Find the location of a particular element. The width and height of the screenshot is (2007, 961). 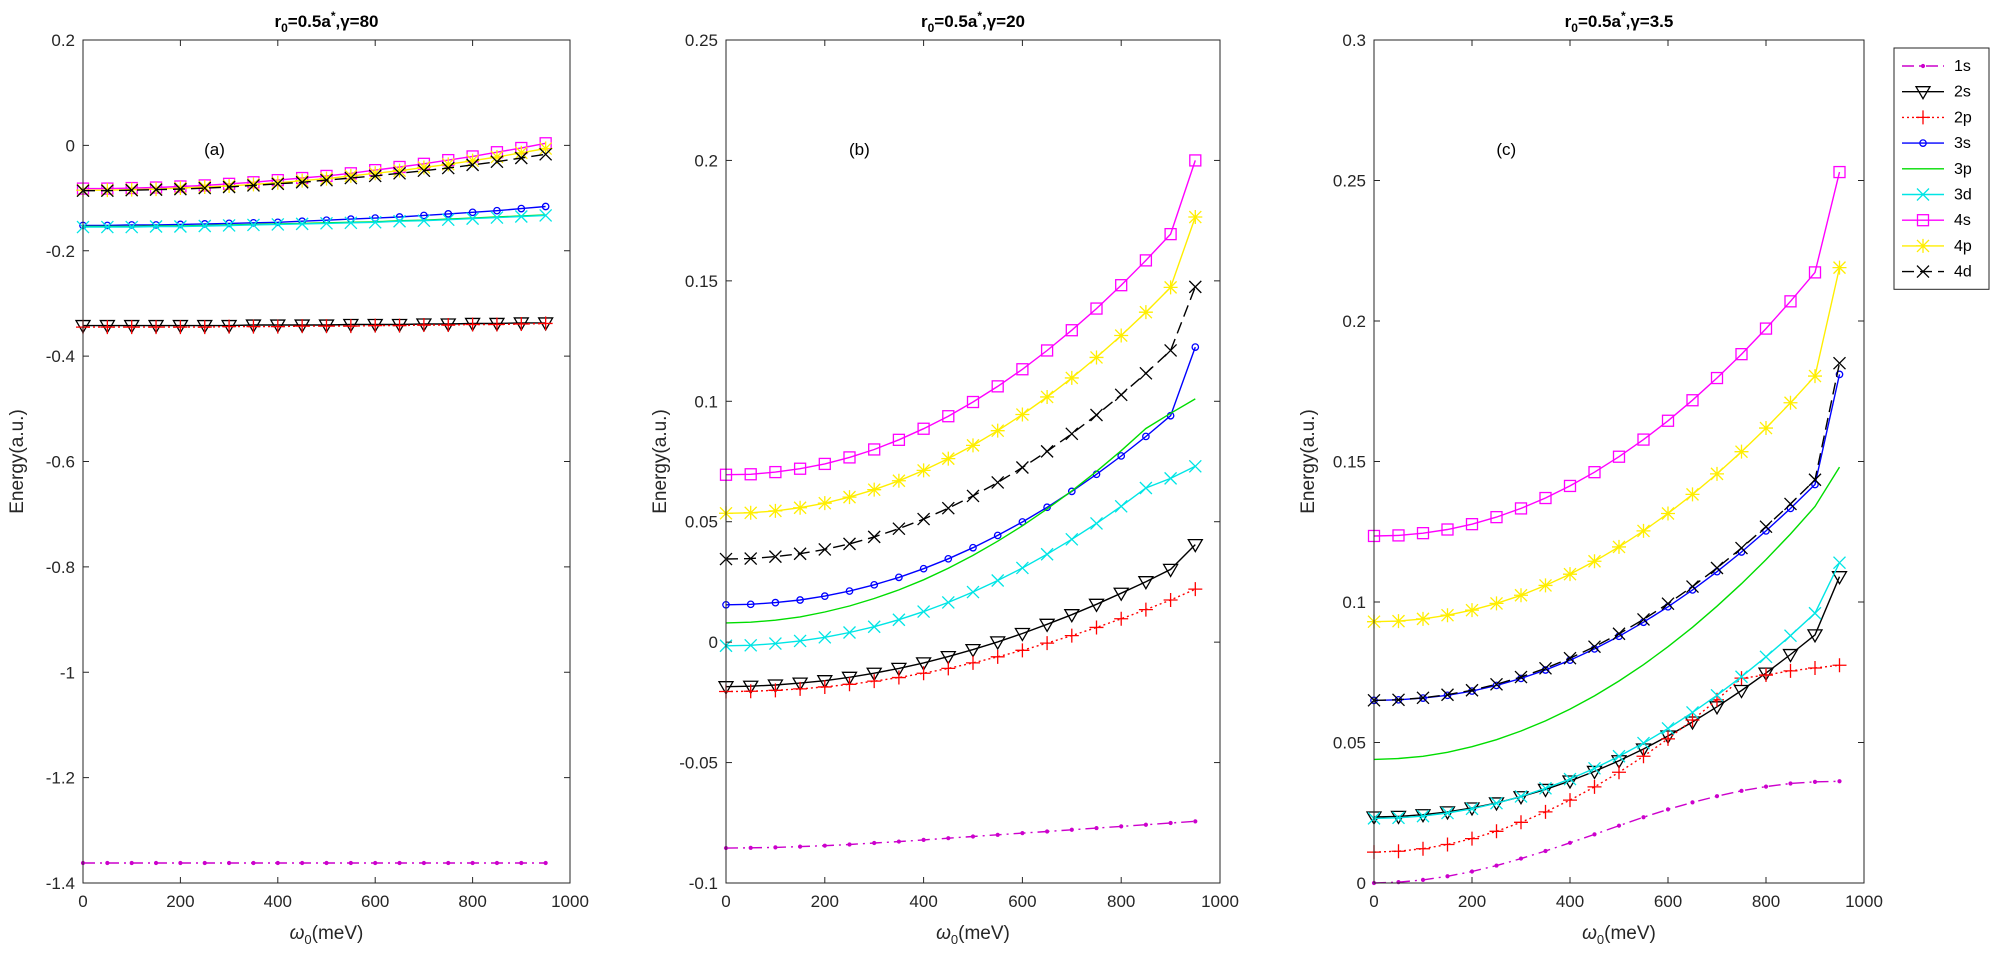

y-tick-label: -0.6 is located at coordinates (60, 462).